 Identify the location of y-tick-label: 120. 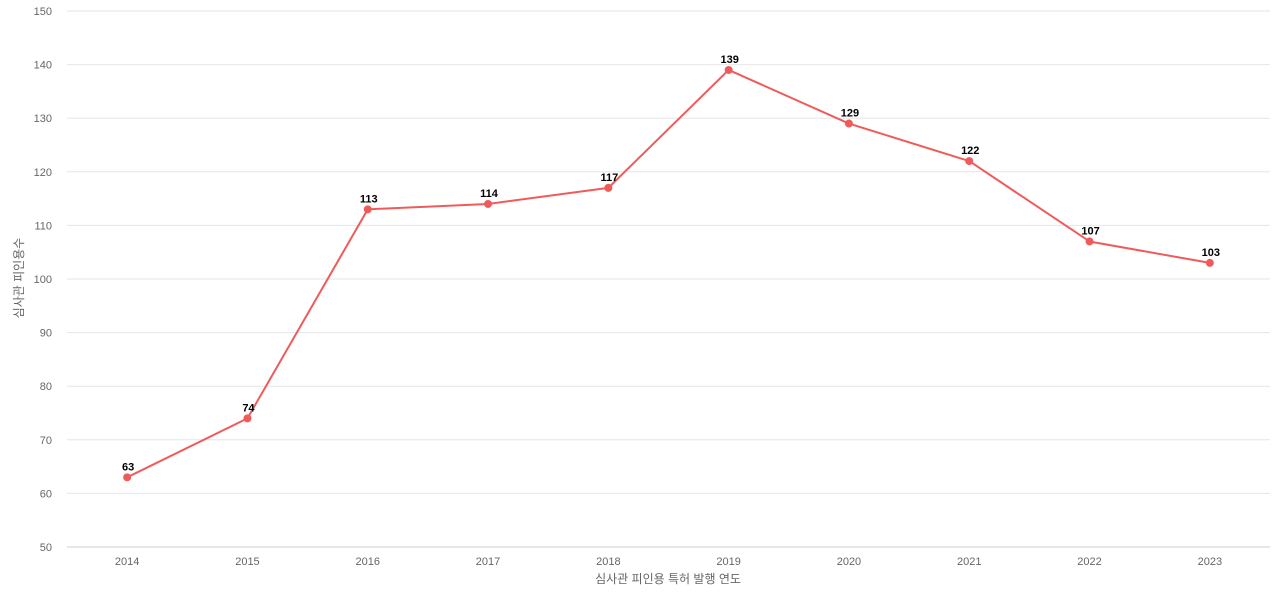
(43, 173).